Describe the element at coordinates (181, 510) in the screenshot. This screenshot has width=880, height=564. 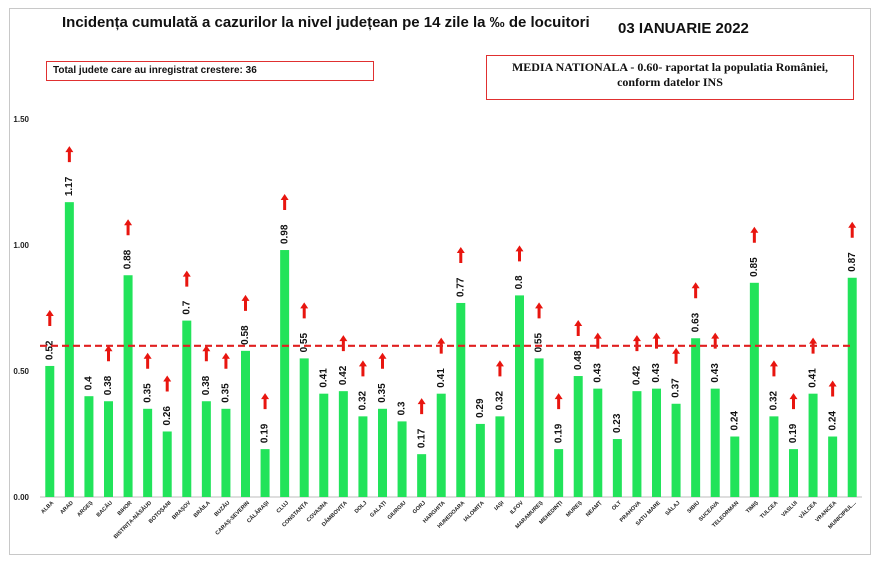
I see `category-label: BRAȘOV` at that location.